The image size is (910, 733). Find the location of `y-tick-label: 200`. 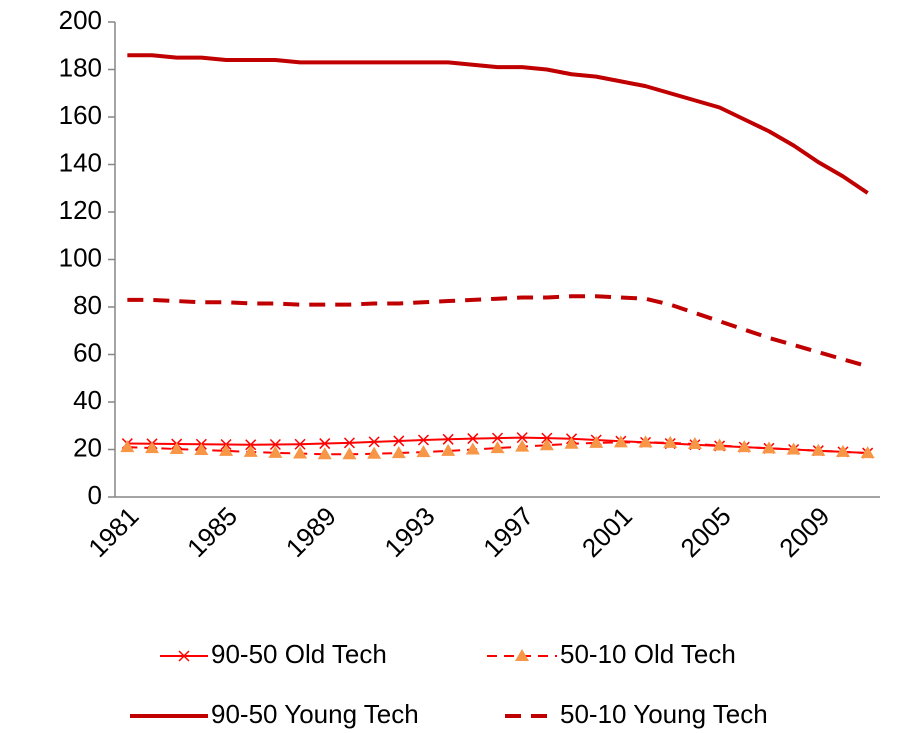

y-tick-label: 200 is located at coordinates (80, 20).